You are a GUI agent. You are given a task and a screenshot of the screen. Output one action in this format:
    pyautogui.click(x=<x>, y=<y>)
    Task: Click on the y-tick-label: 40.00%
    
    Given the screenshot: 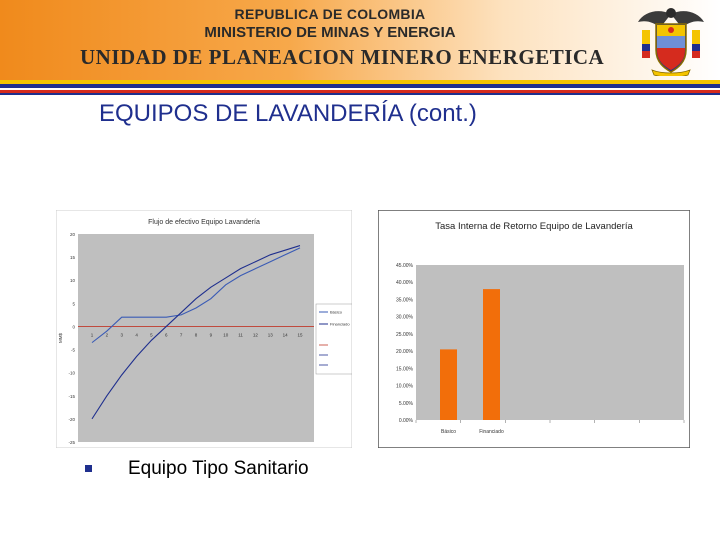 What is the action you would take?
    pyautogui.click(x=405, y=283)
    